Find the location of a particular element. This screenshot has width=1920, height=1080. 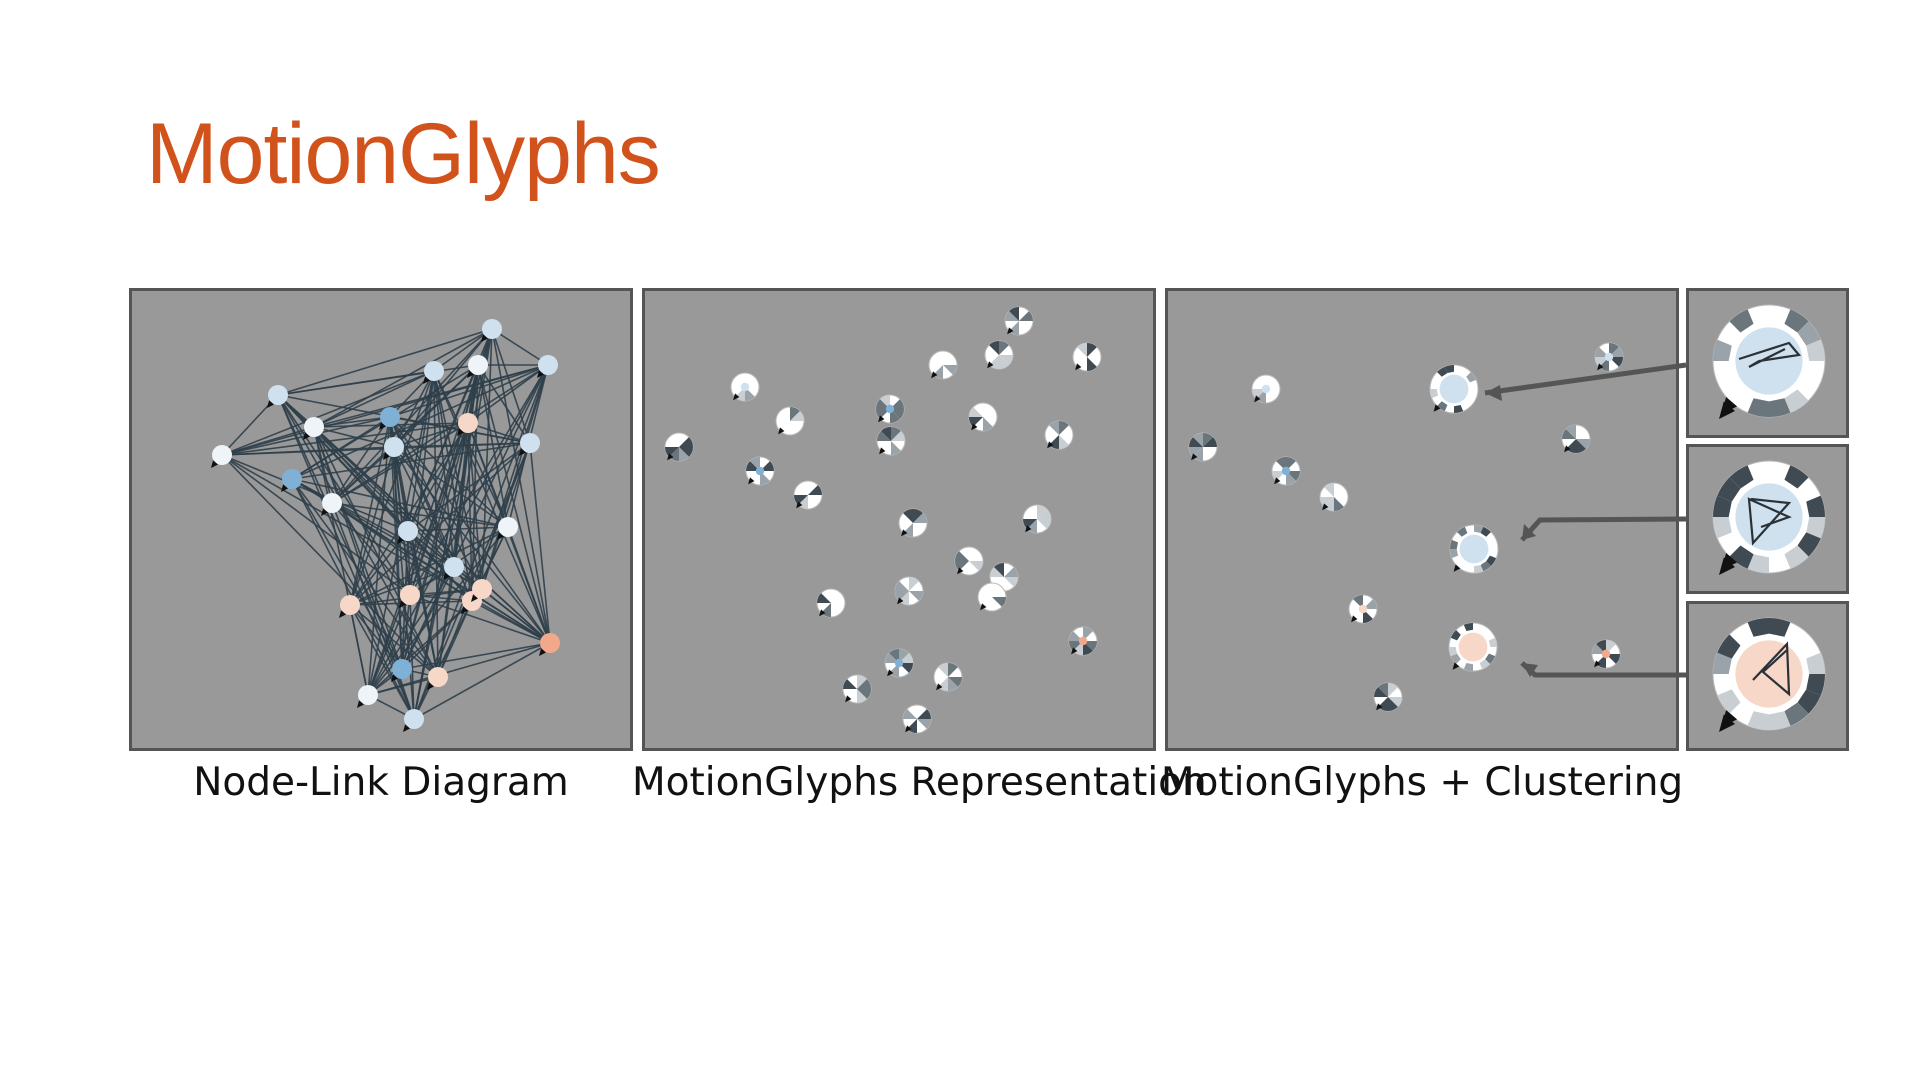

motionglyphs-panel is located at coordinates (899, 519).